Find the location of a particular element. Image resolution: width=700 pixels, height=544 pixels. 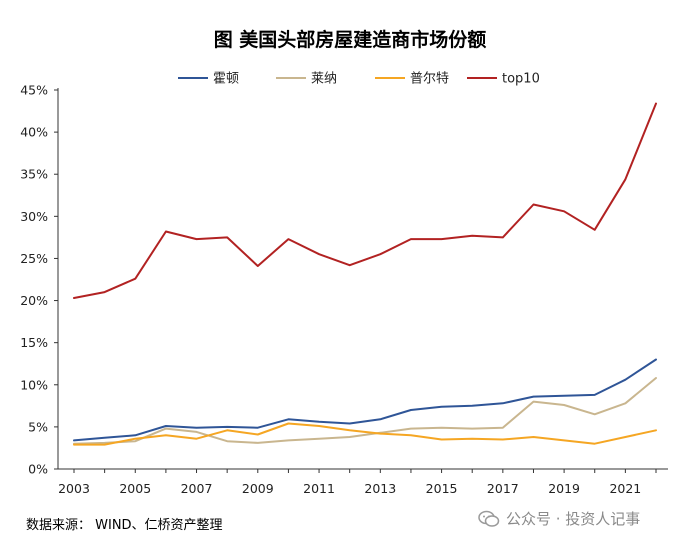

x-tick-label: 2015 is located at coordinates (442, 488).